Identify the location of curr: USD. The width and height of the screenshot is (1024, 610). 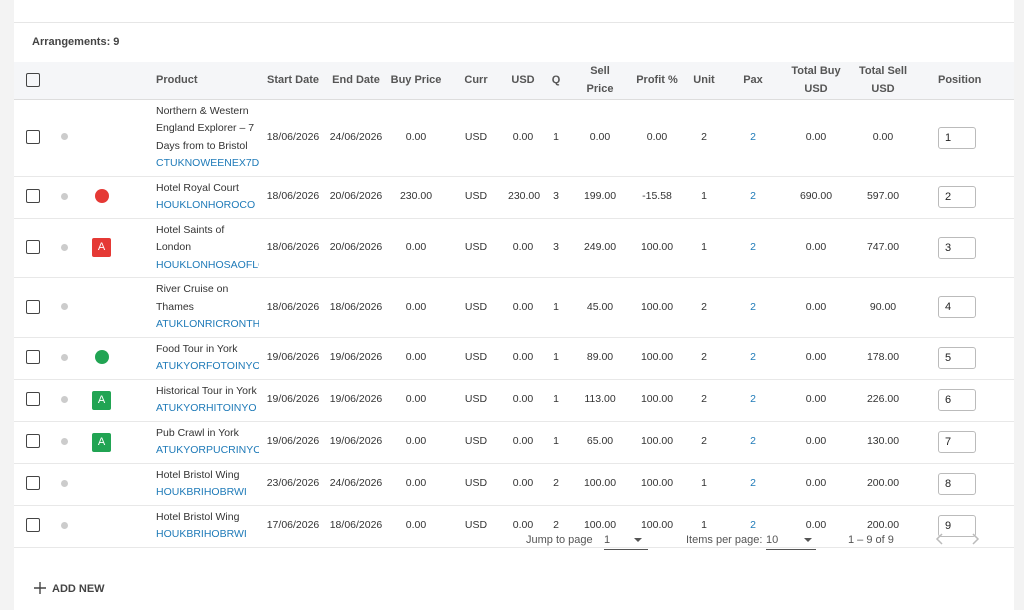
(476, 525).